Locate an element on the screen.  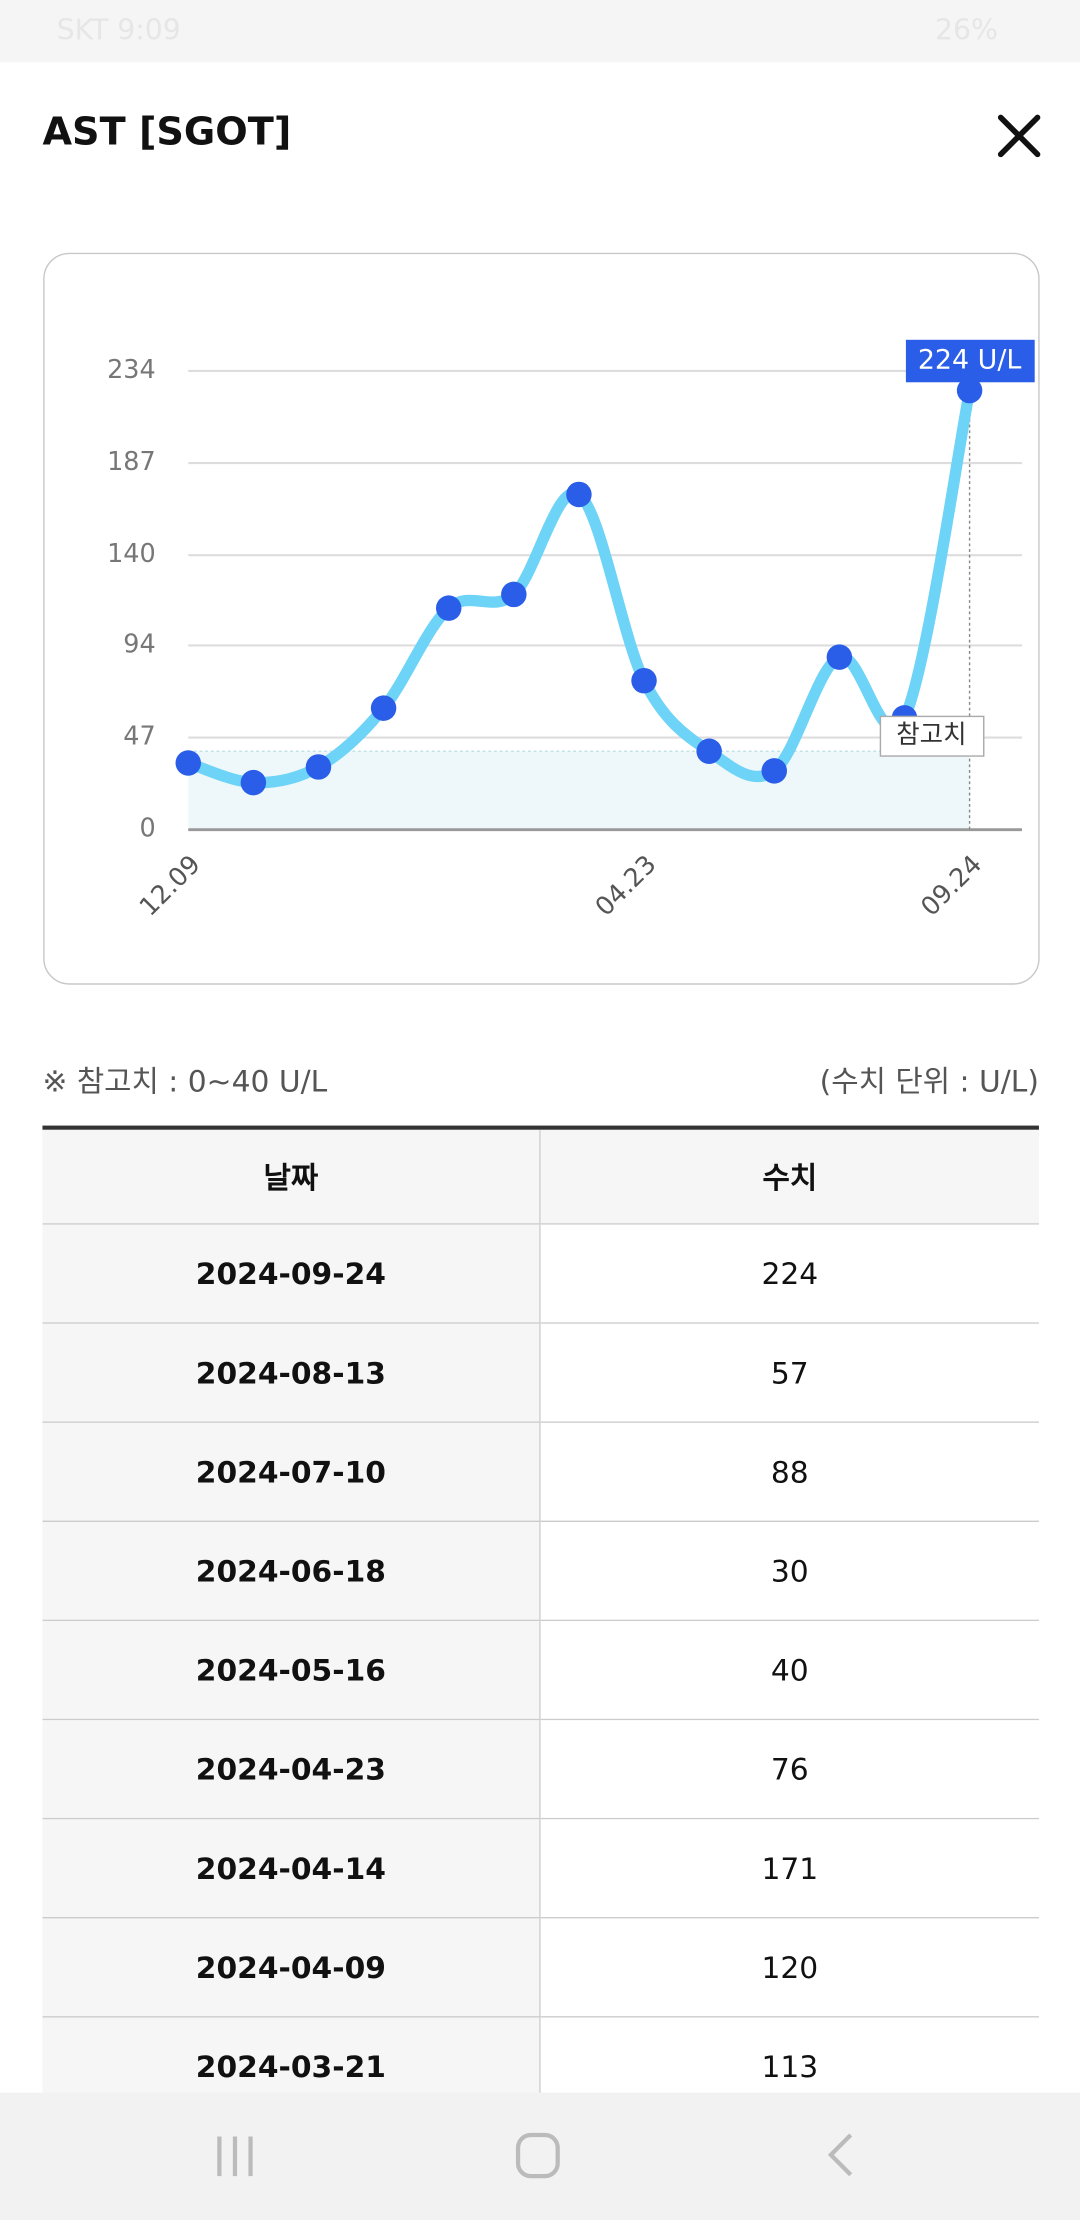
reference-label-box is located at coordinates (932, 736).